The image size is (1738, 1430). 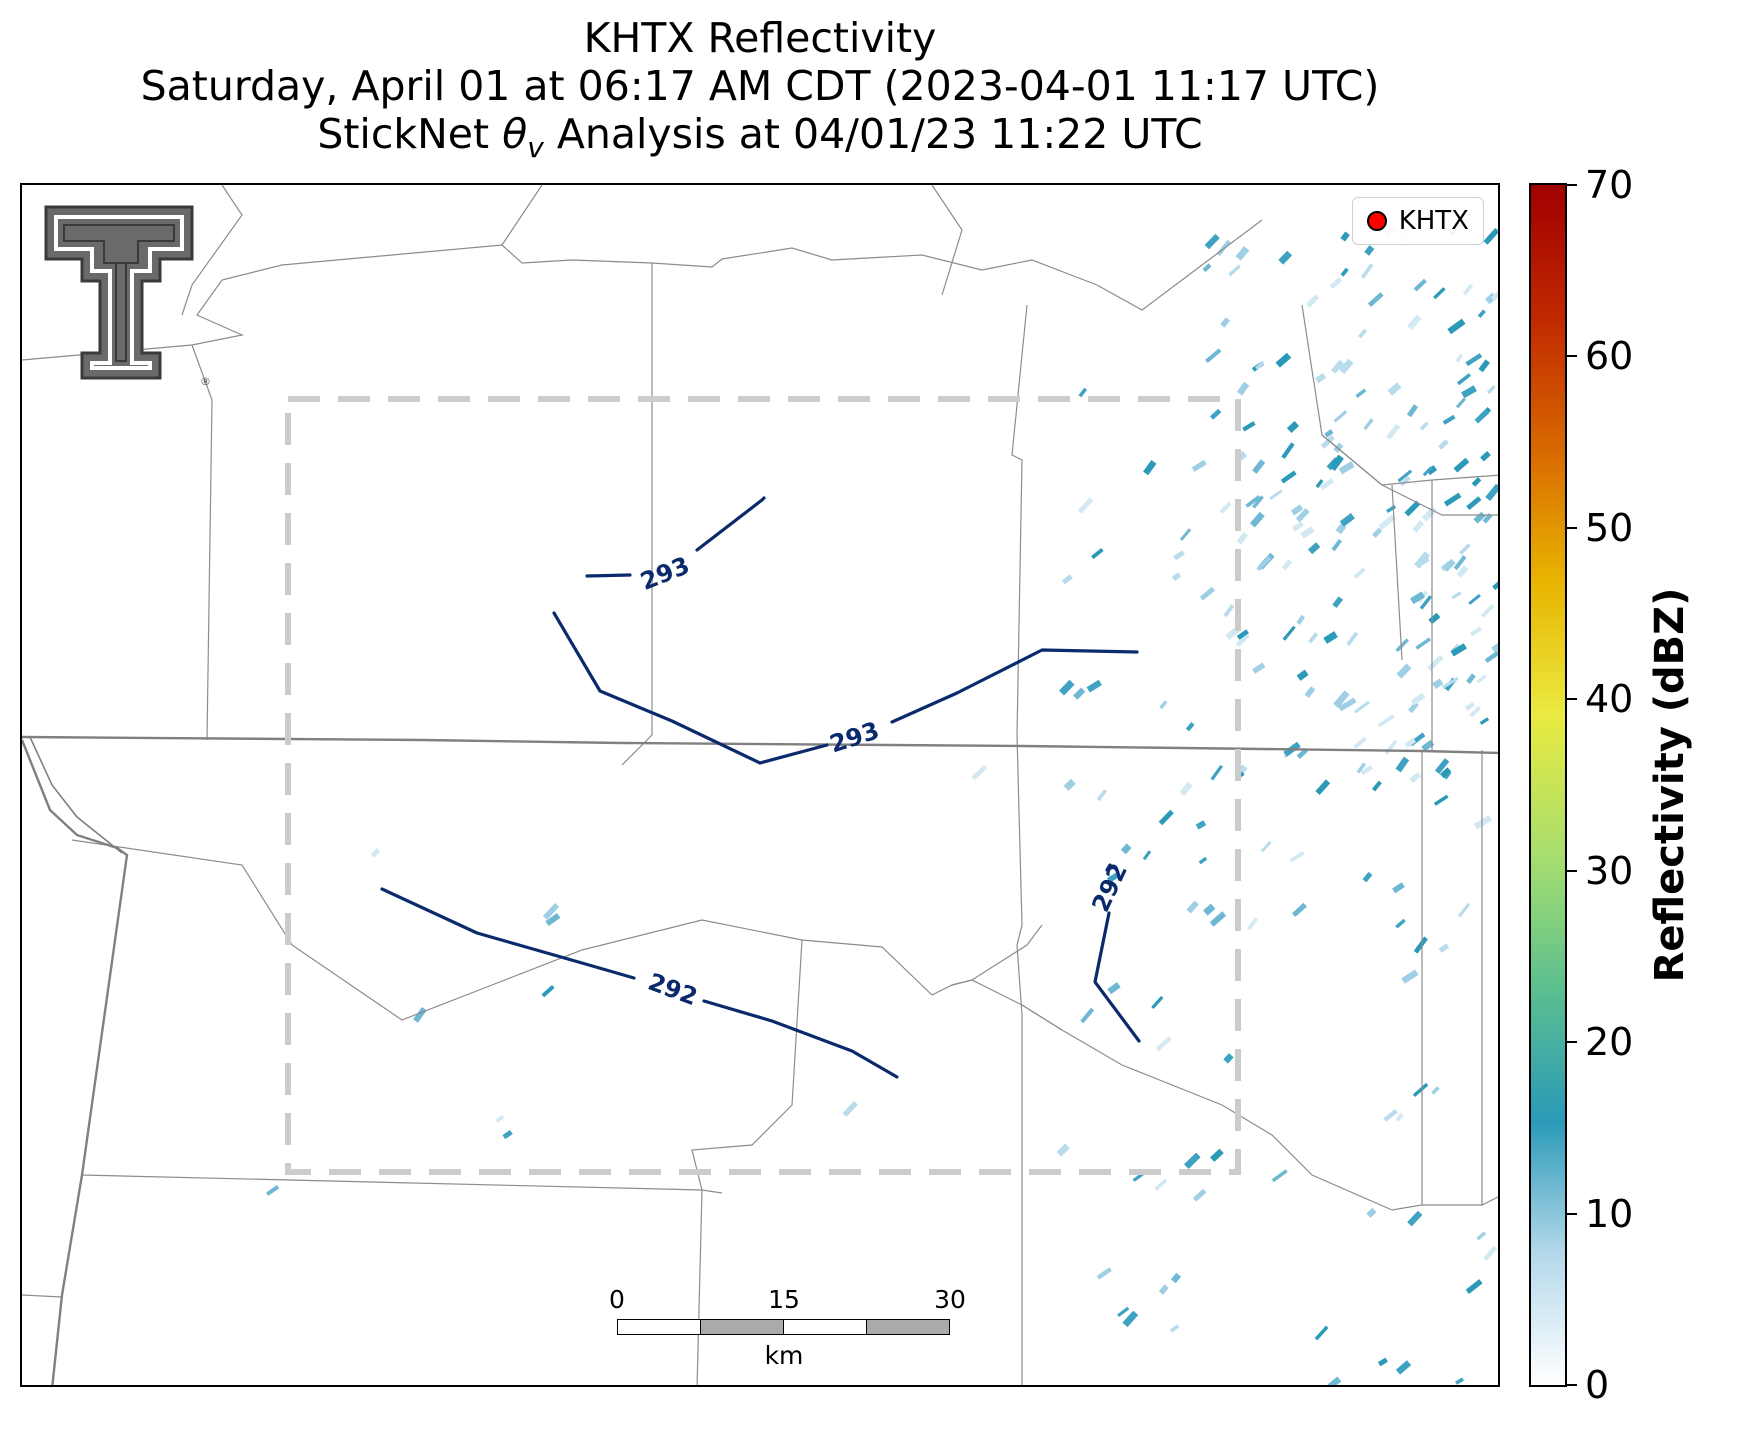 I want to click on colorbar-tick-label: 10, so click(x=1609, y=1213).